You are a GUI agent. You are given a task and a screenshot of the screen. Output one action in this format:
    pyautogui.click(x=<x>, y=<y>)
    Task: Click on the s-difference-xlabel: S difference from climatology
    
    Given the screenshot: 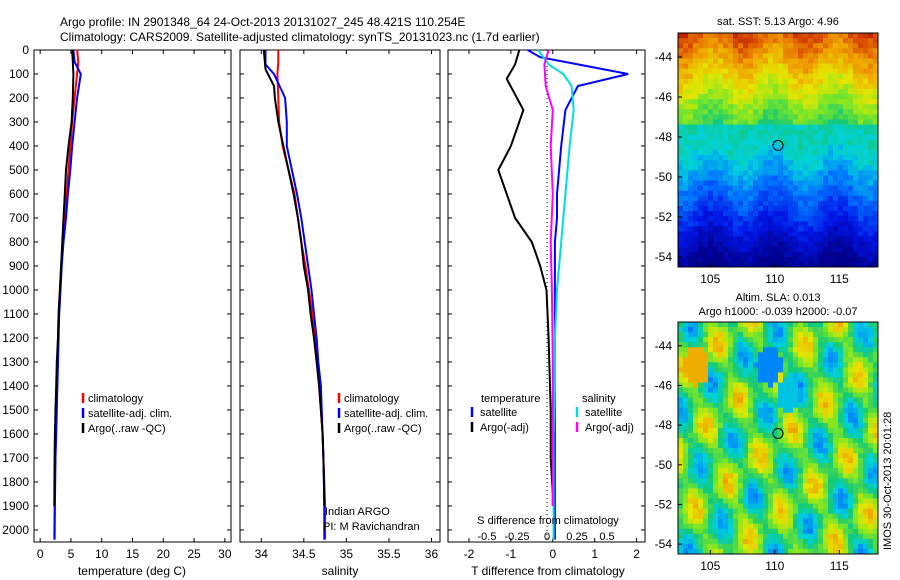 What is the action you would take?
    pyautogui.click(x=548, y=521)
    